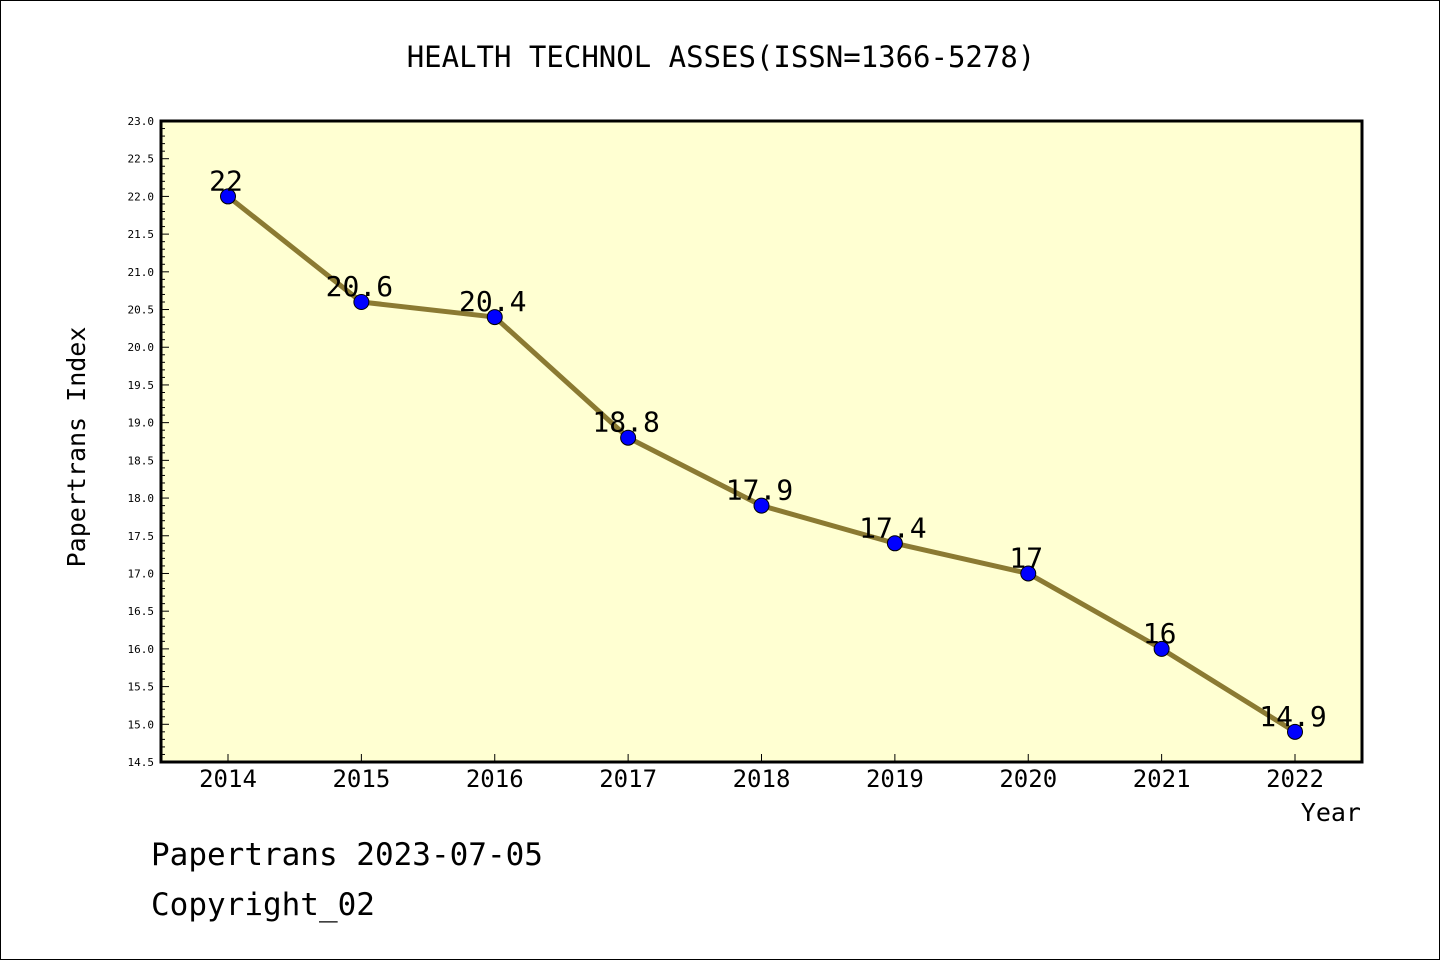  I want to click on y-tick-label: 21.0, so click(141, 272).